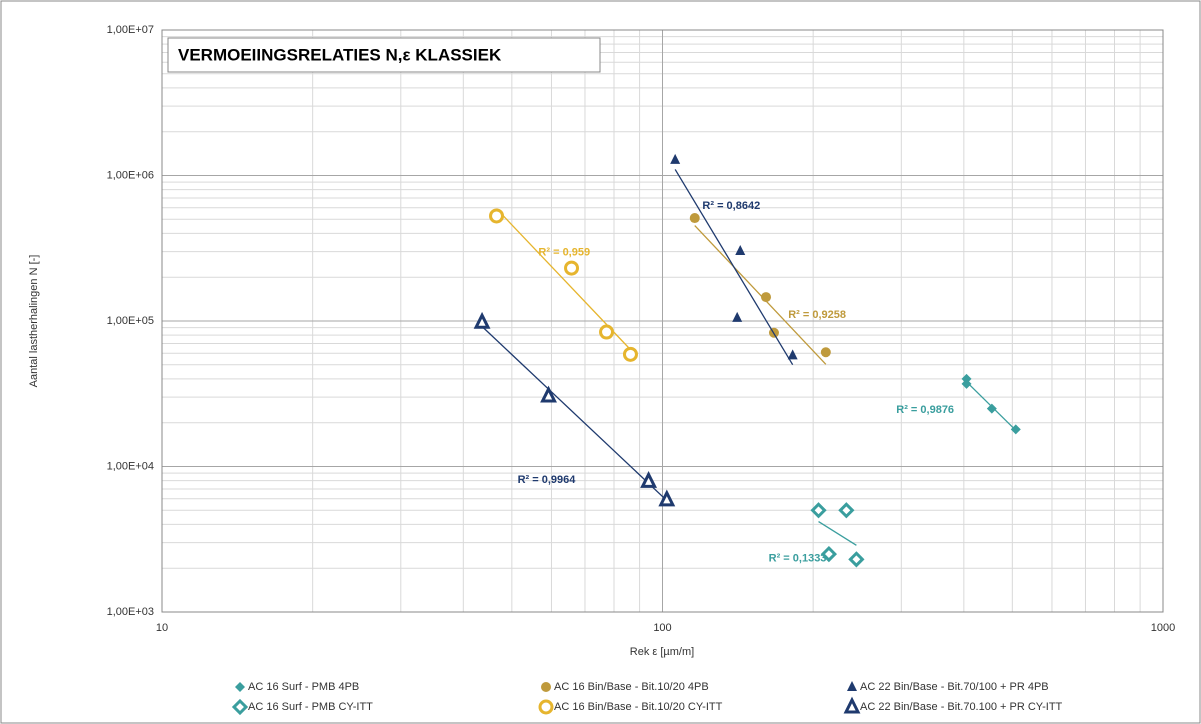 The height and width of the screenshot is (724, 1201). I want to click on x-axis-label: Rek ε [µm/m], so click(662, 652).